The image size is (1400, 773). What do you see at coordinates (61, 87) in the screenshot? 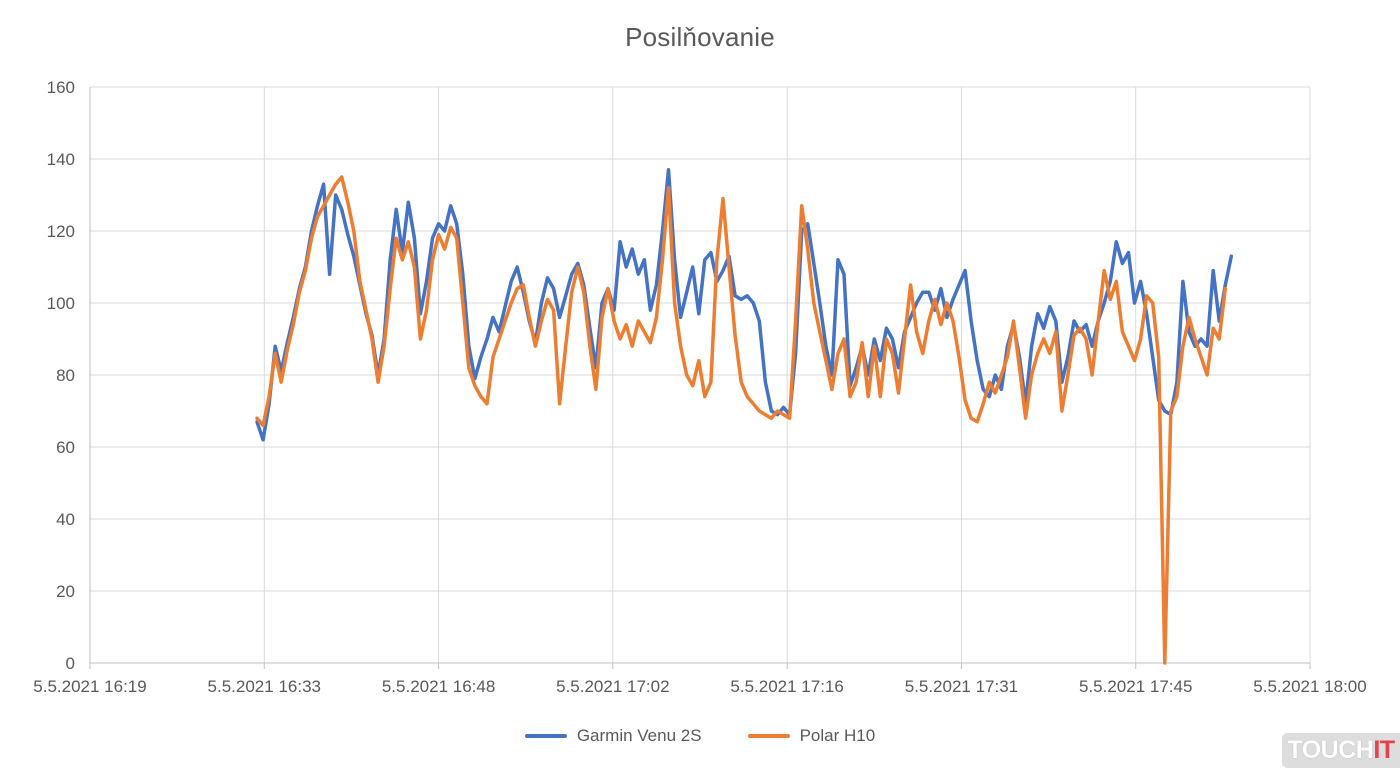
I see `y-tick-label: 160` at bounding box center [61, 87].